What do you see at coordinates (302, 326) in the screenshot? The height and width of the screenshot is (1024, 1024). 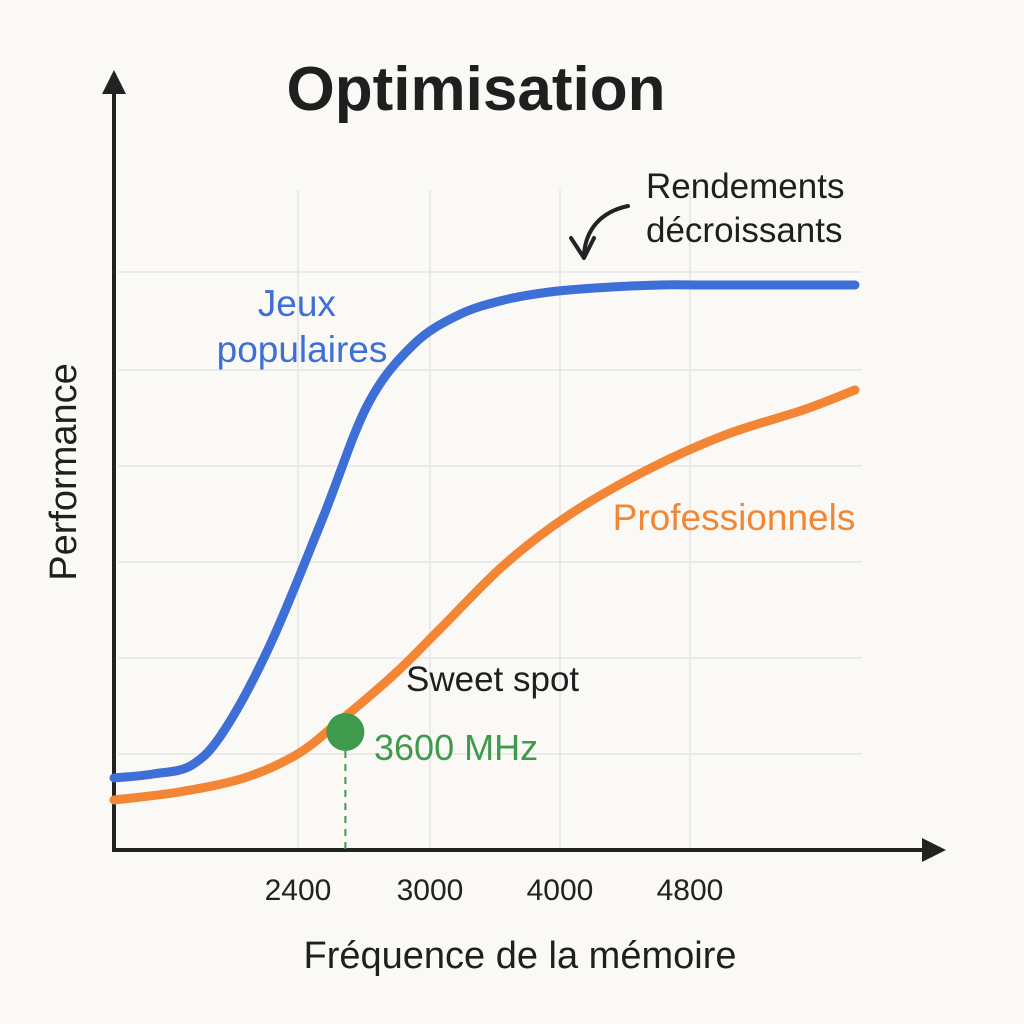 I see `series-label-jeux-populaires: Jeux populaires` at bounding box center [302, 326].